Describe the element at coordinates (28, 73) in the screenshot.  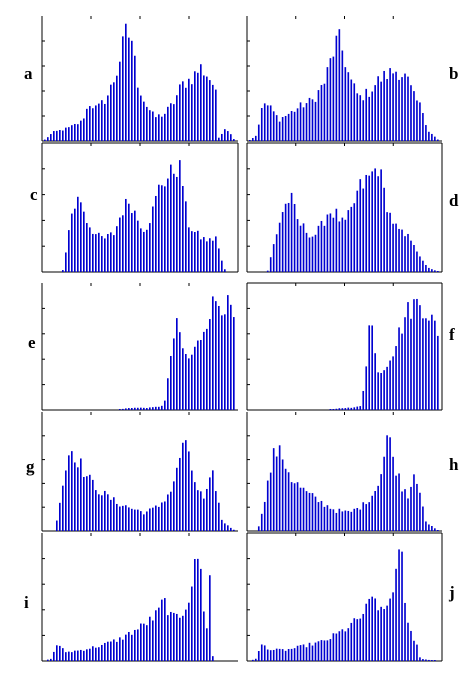
I see `panel-label-a: a` at that location.